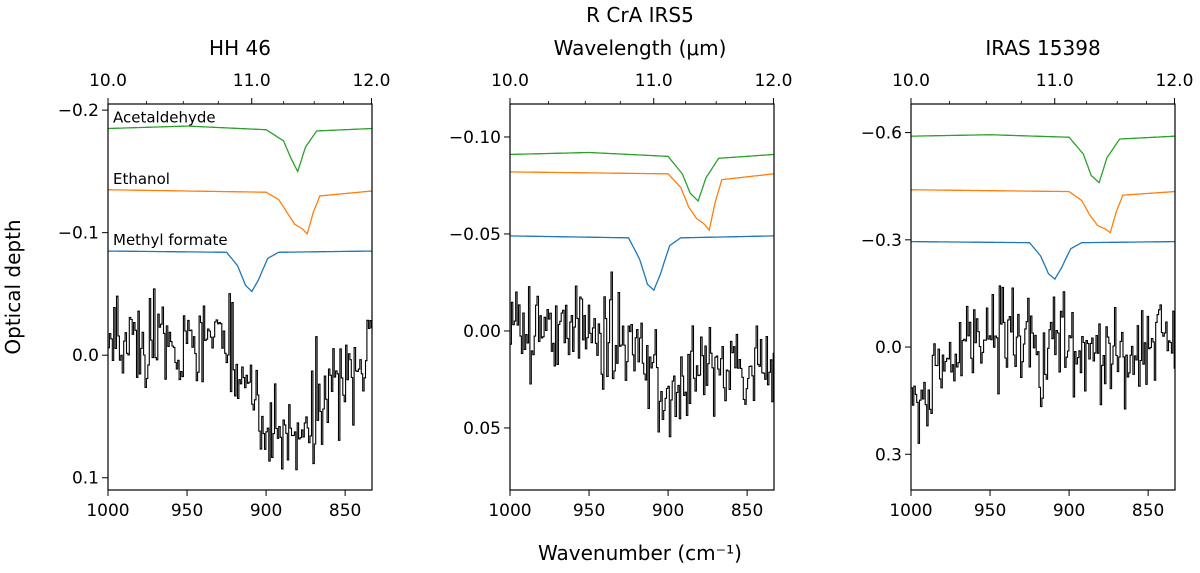 This screenshot has height=573, width=1200. Describe the element at coordinates (482, 332) in the screenshot. I see `y-tick-label: 0.00` at that location.